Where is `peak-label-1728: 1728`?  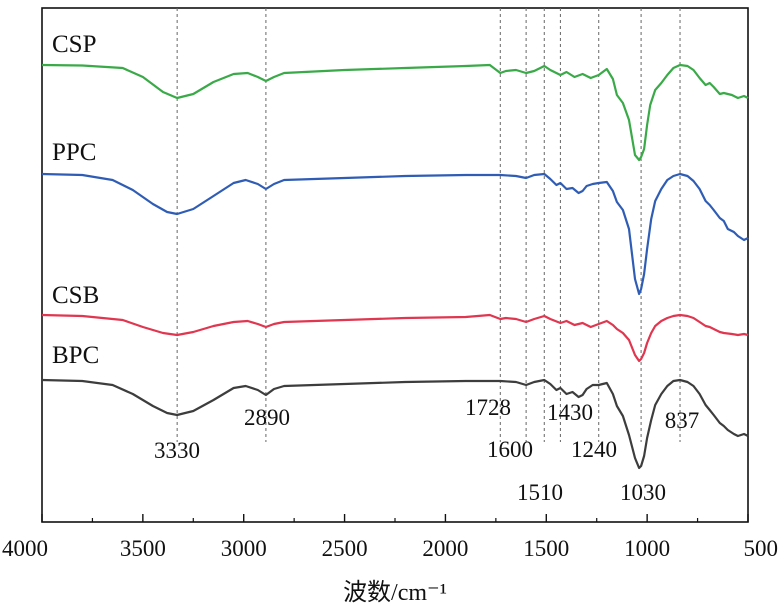 peak-label-1728: 1728 is located at coordinates (488, 407).